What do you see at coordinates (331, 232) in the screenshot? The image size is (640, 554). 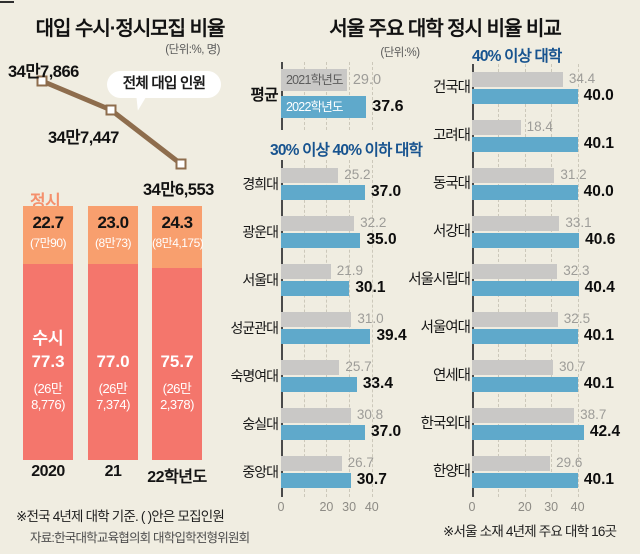 I see `university-row-광운대: 광운대 32.2 35.0` at bounding box center [331, 232].